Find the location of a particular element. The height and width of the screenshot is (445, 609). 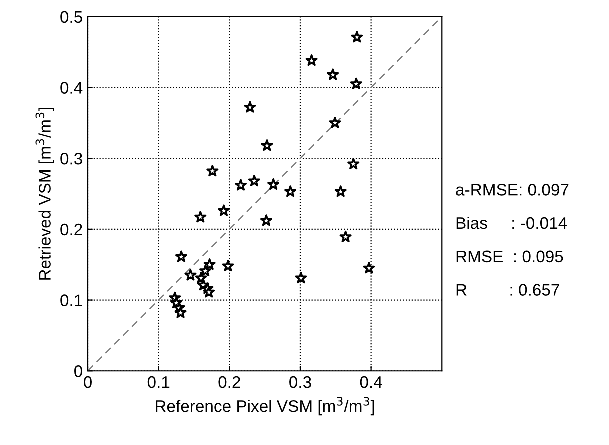

text: Bias : -0.014 is located at coordinates (512, 223).